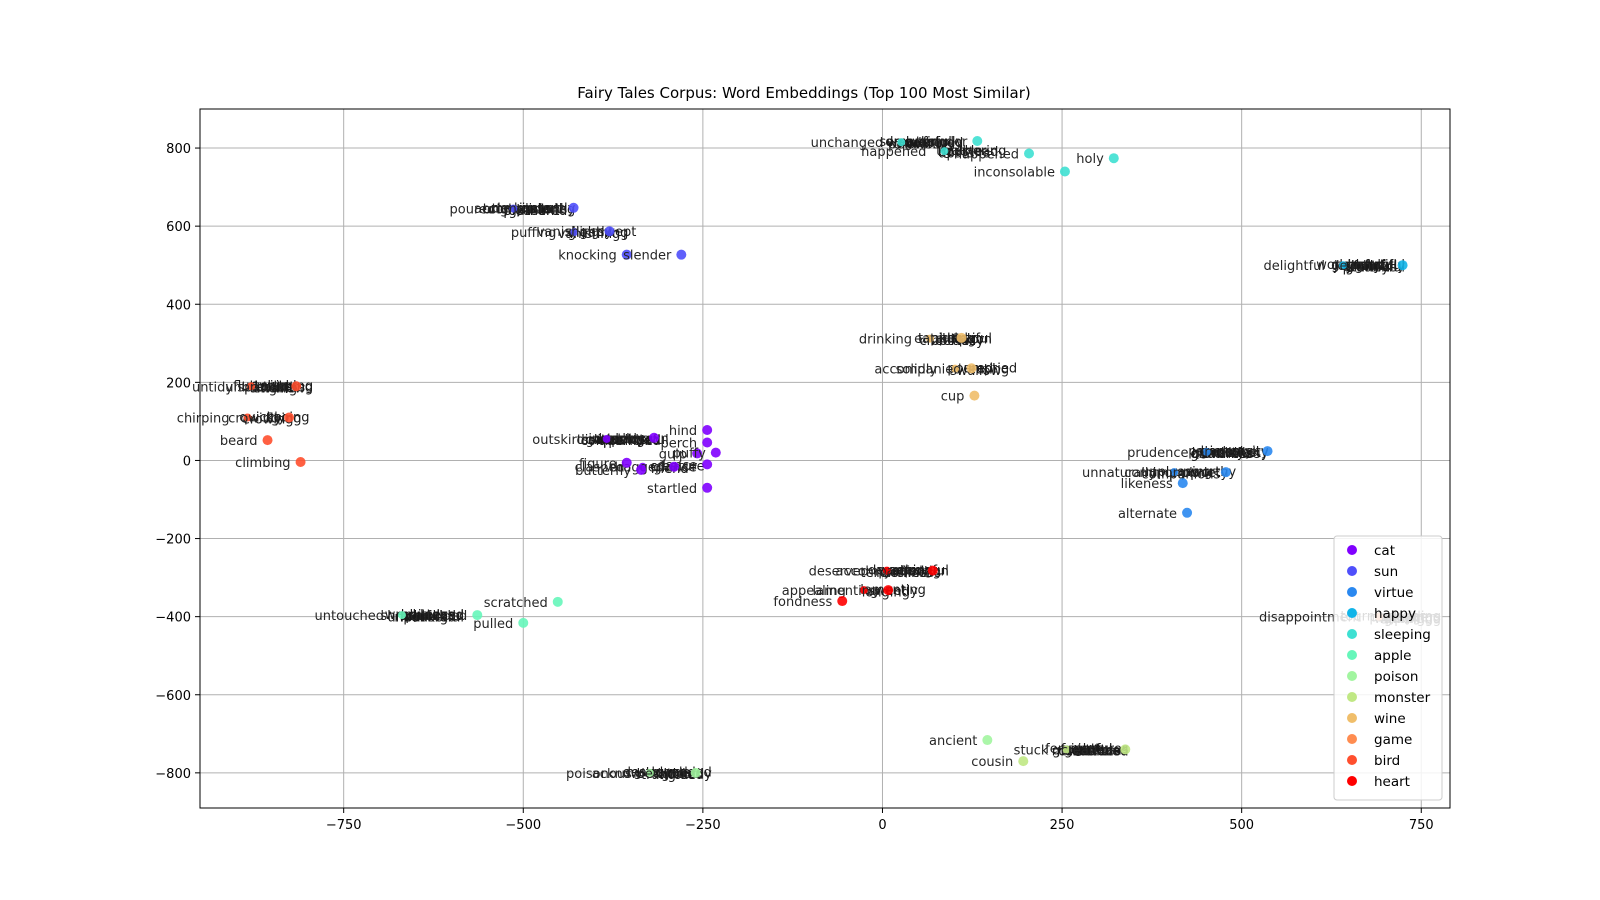 The width and height of the screenshot is (1600, 900). I want to click on y-tick-label: −200, so click(173, 540).